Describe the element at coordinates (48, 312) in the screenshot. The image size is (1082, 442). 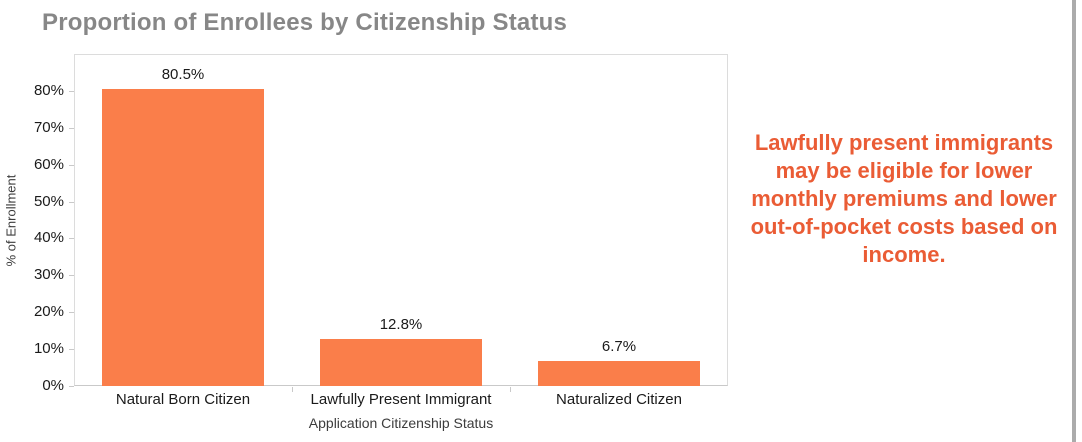
I see `y-tick-label: 20%` at that location.